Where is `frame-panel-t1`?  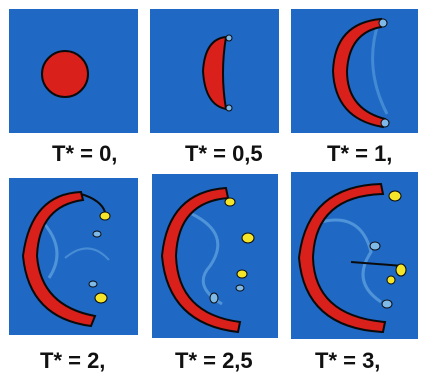 frame-panel-t1 is located at coordinates (354, 71).